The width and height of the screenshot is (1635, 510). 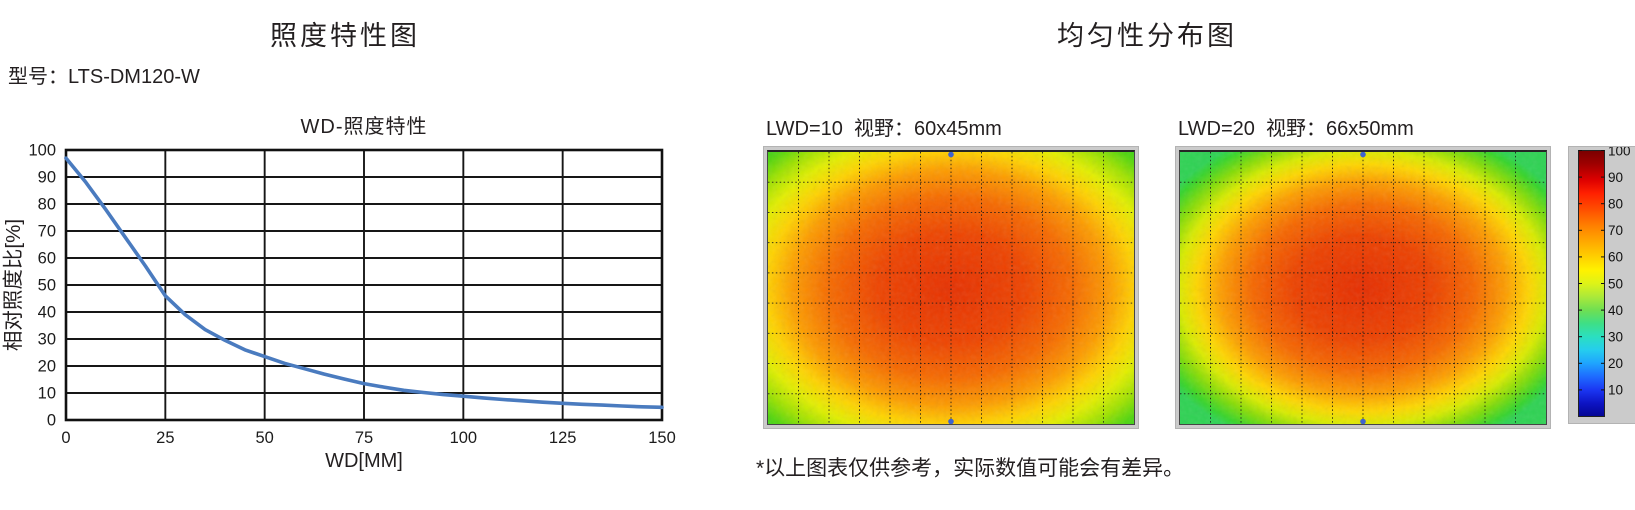 What do you see at coordinates (13, 285) in the screenshot?
I see `y-axis-label: 相对照度比[%]` at bounding box center [13, 285].